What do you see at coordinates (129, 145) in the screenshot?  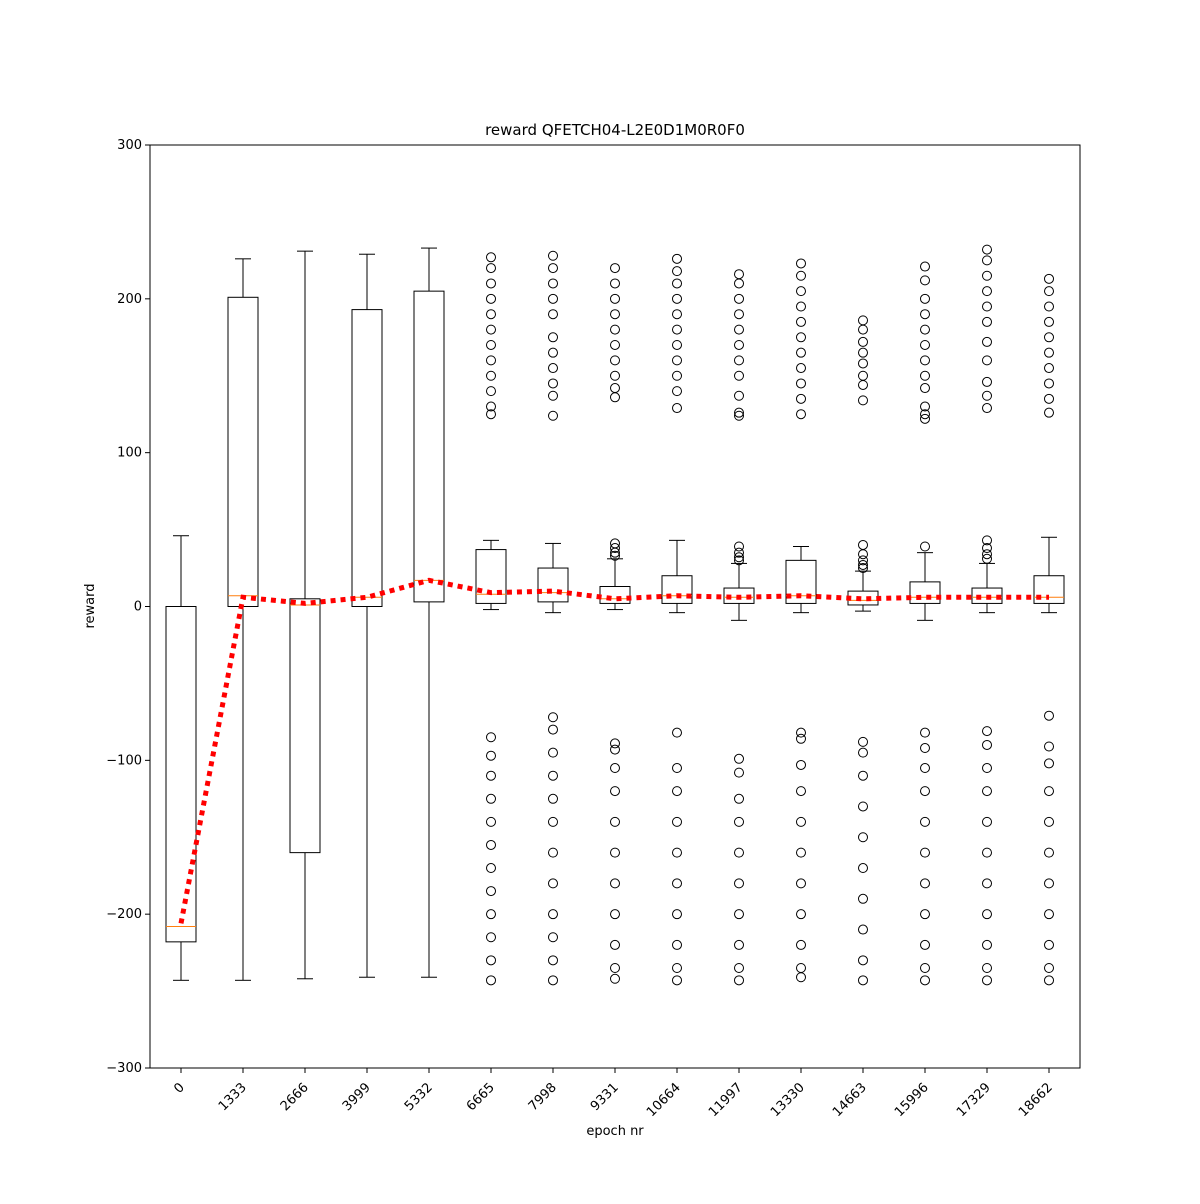 I see `y-tick-label: 300` at bounding box center [129, 145].